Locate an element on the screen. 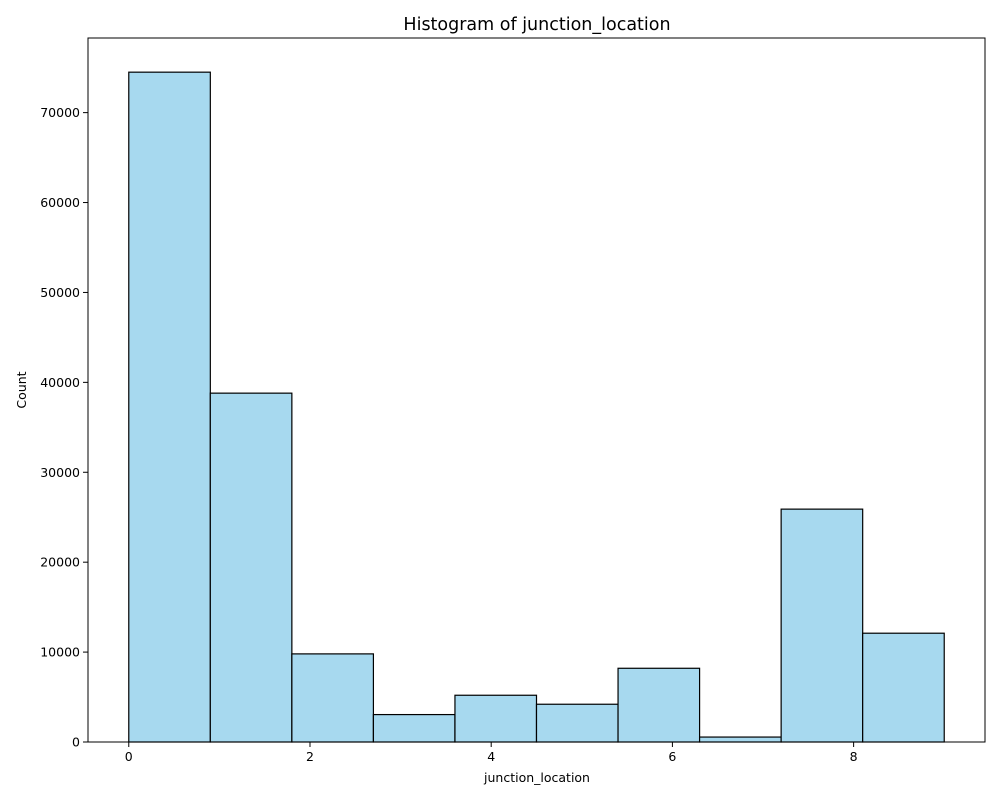  x-tick-label: 0 is located at coordinates (129, 756).